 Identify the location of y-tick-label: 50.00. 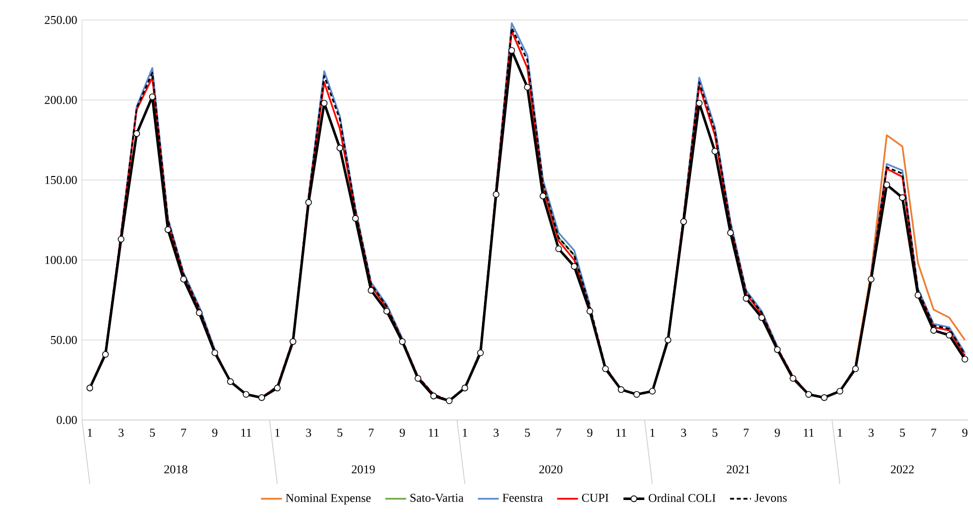
(63, 340).